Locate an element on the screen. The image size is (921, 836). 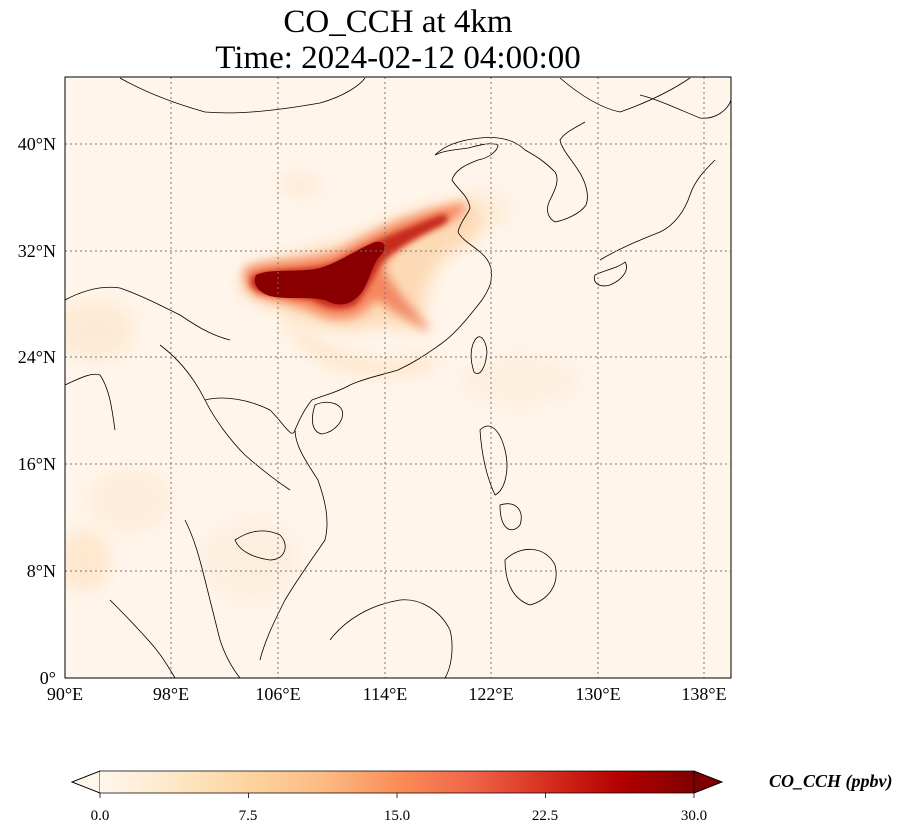
colorbar is located at coordinates (397, 784).